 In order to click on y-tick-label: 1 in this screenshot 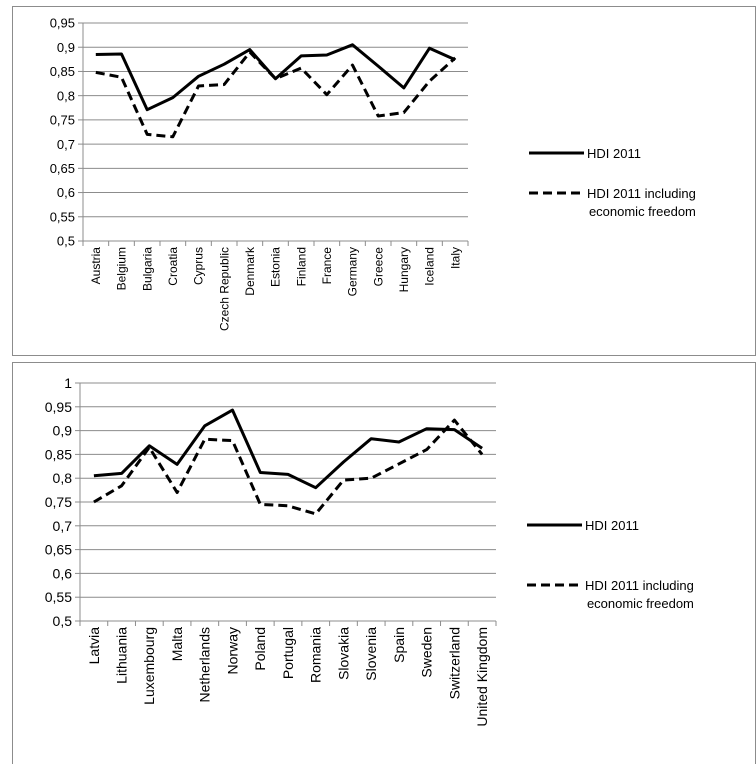, I will do `click(68, 383)`.